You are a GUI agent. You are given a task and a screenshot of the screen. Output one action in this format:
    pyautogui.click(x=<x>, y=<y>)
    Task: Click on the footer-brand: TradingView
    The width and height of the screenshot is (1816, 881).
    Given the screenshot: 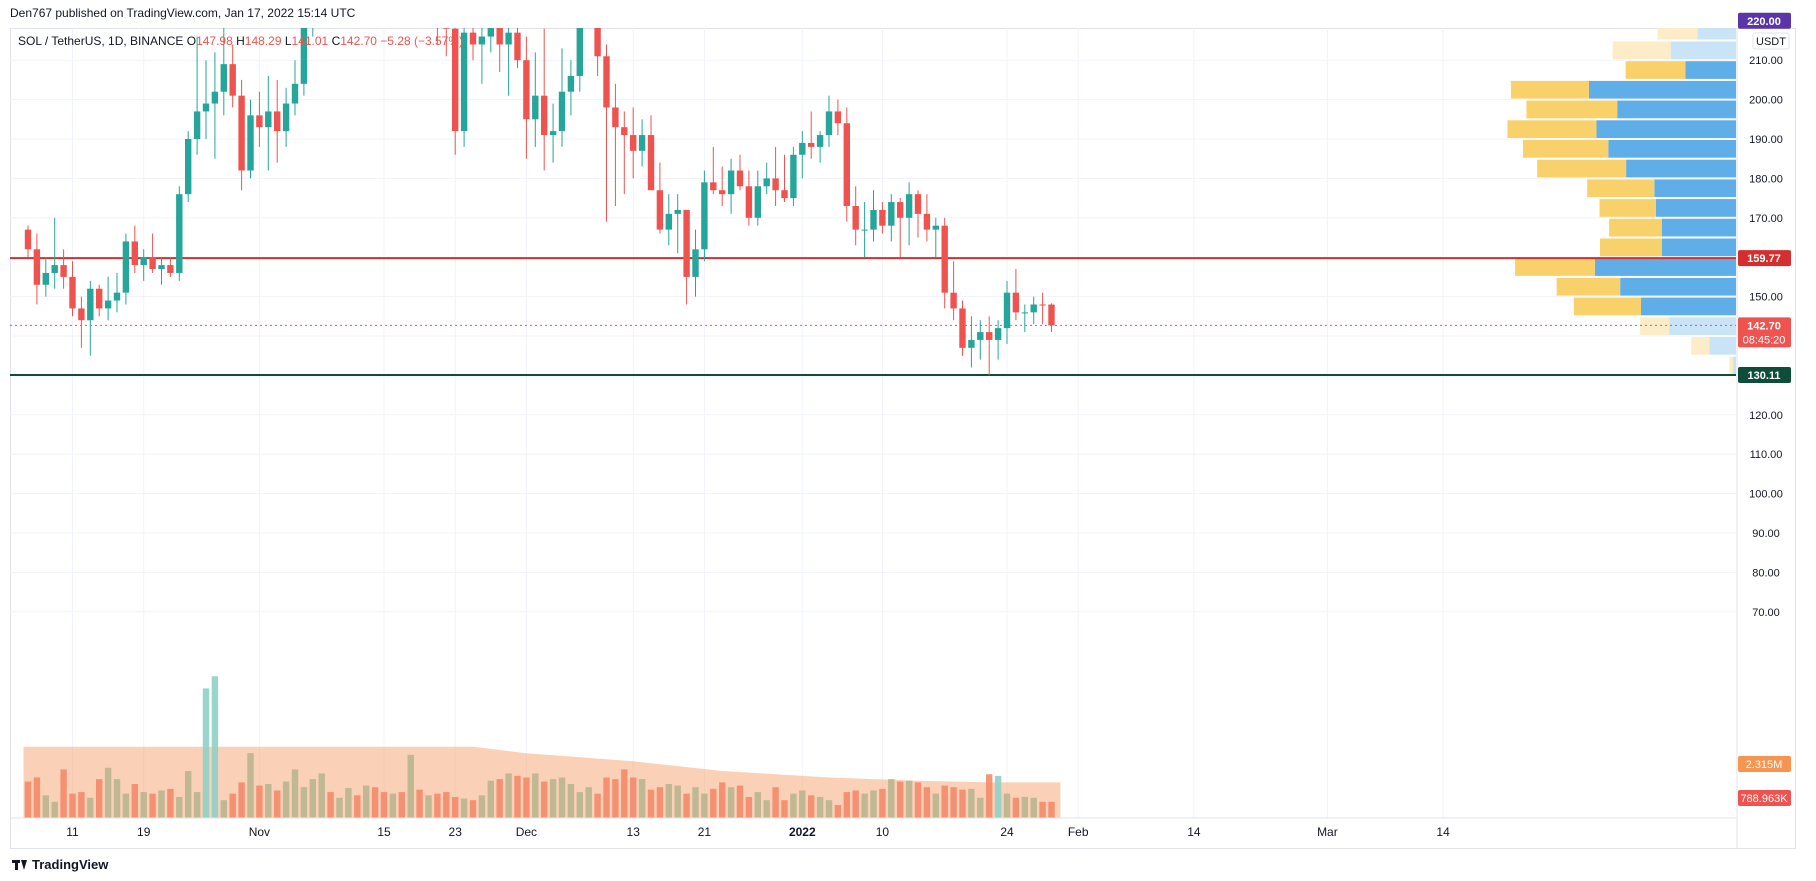 What is the action you would take?
    pyautogui.click(x=60, y=864)
    